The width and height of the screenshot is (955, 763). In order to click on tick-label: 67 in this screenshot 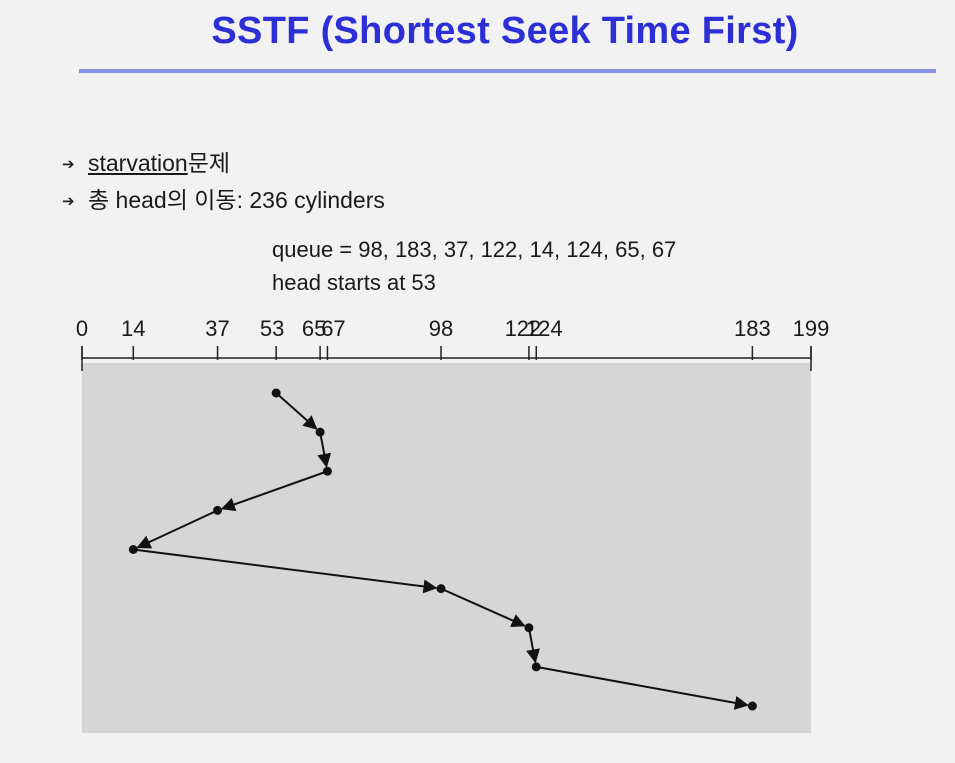, I will do `click(333, 328)`.